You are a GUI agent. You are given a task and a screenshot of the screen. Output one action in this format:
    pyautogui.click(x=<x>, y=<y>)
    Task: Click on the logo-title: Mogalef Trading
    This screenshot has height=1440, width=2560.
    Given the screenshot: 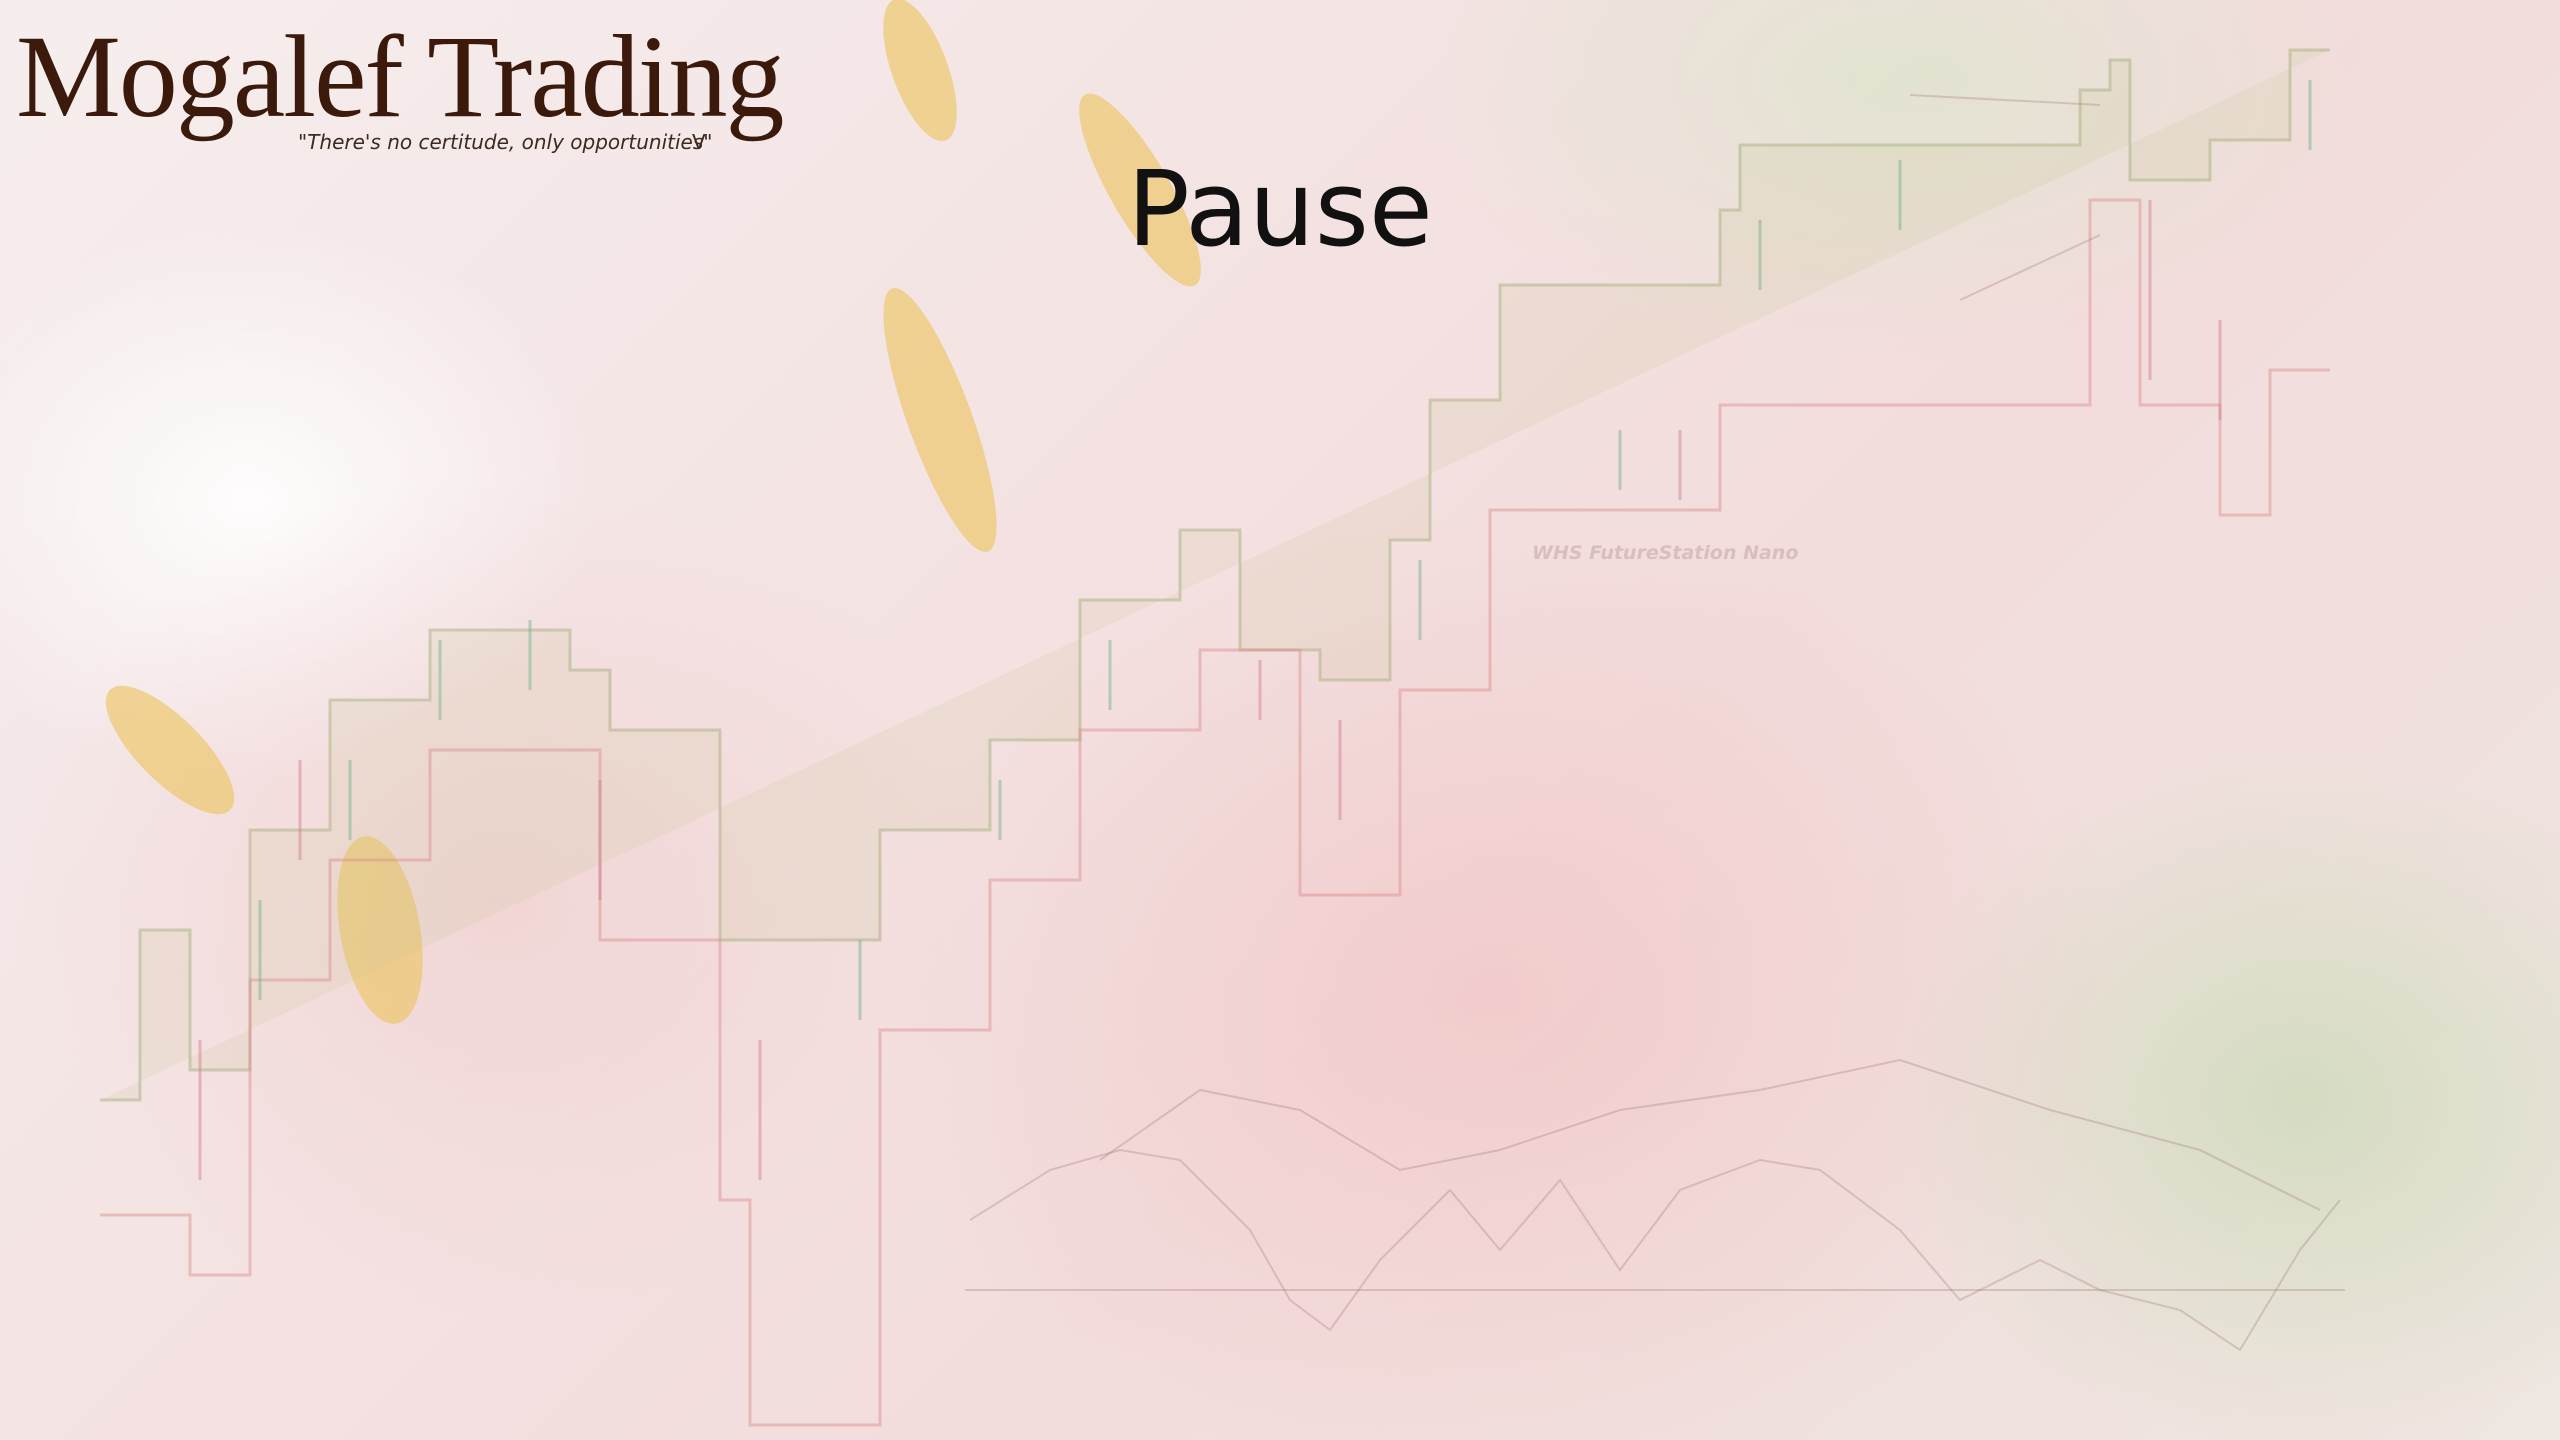 What is the action you would take?
    pyautogui.click(x=400, y=76)
    